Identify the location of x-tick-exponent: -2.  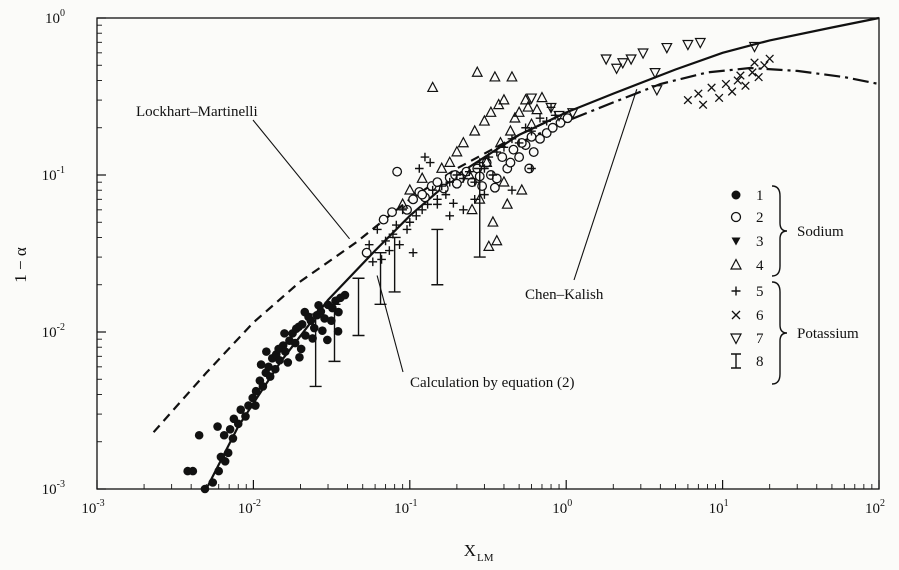
(257, 503).